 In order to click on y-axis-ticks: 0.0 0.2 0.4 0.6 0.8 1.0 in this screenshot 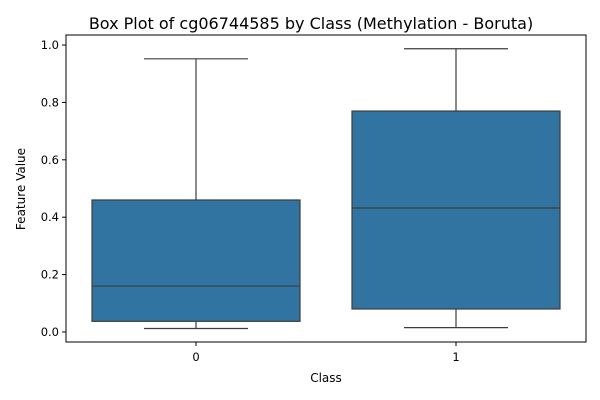, I will do `click(53, 188)`.